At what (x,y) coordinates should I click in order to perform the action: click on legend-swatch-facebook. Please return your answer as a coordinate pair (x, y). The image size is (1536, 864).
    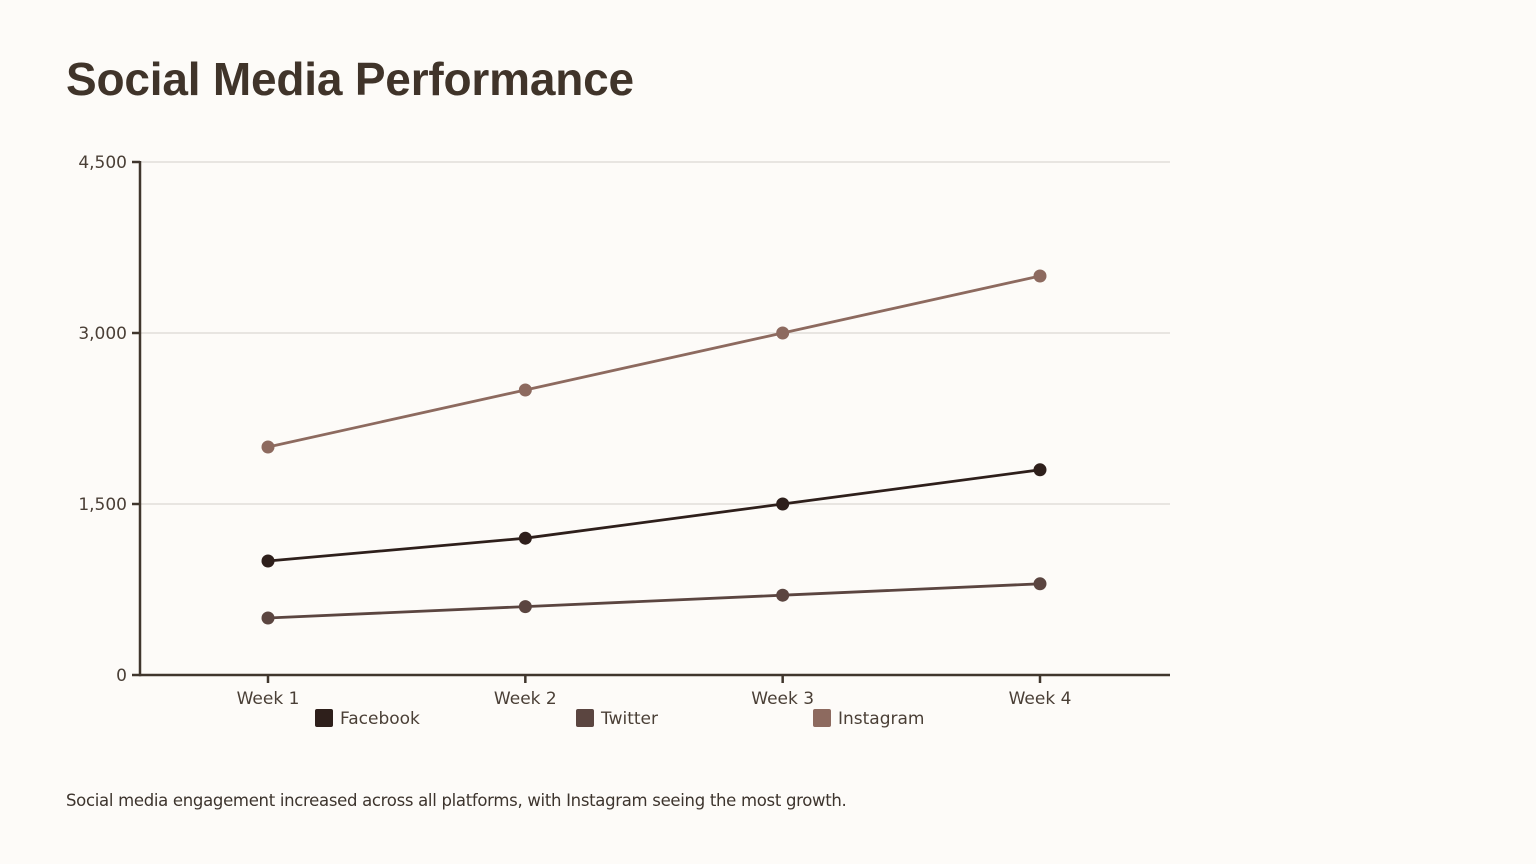
    Looking at the image, I should click on (324, 718).